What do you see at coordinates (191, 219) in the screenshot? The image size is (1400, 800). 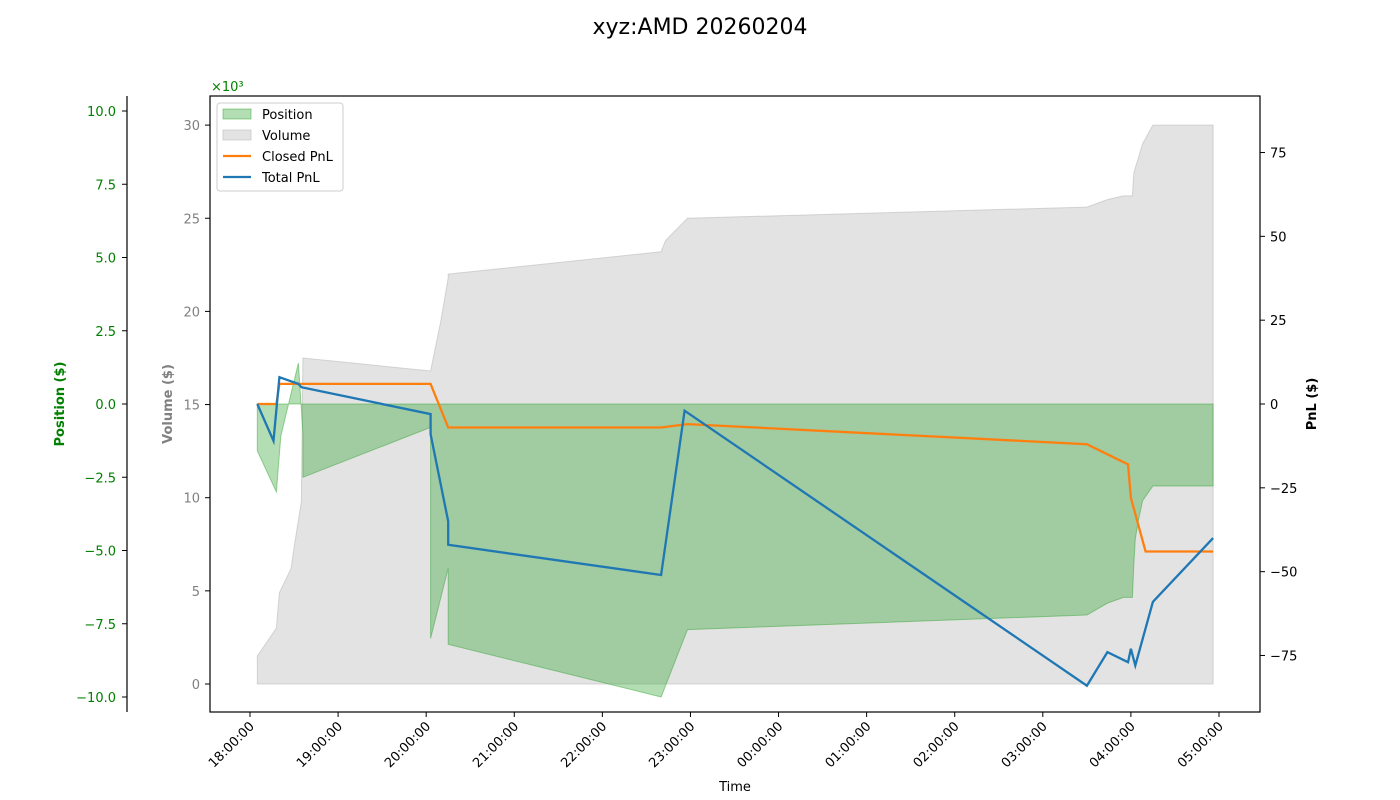 I see `volume-tick-label: 25` at bounding box center [191, 219].